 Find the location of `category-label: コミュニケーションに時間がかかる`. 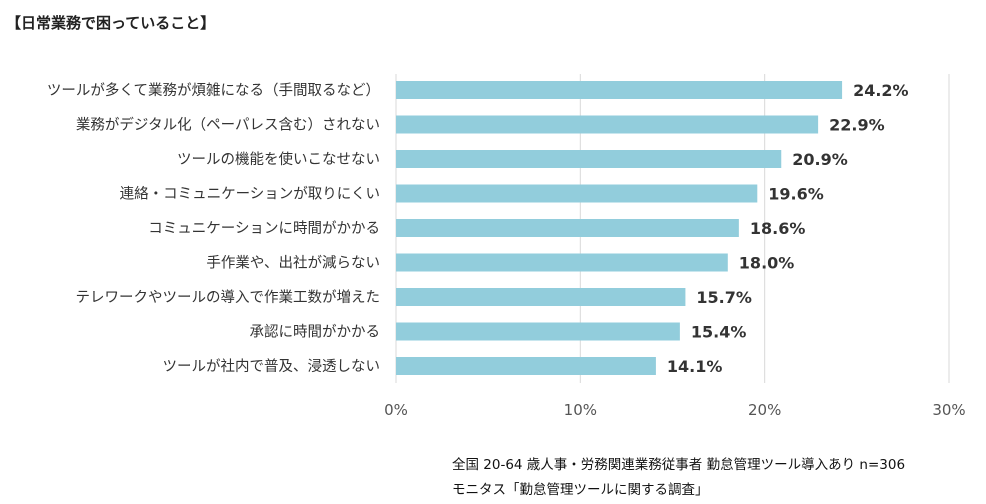

category-label: コミュニケーションに時間がかかる is located at coordinates (264, 228).